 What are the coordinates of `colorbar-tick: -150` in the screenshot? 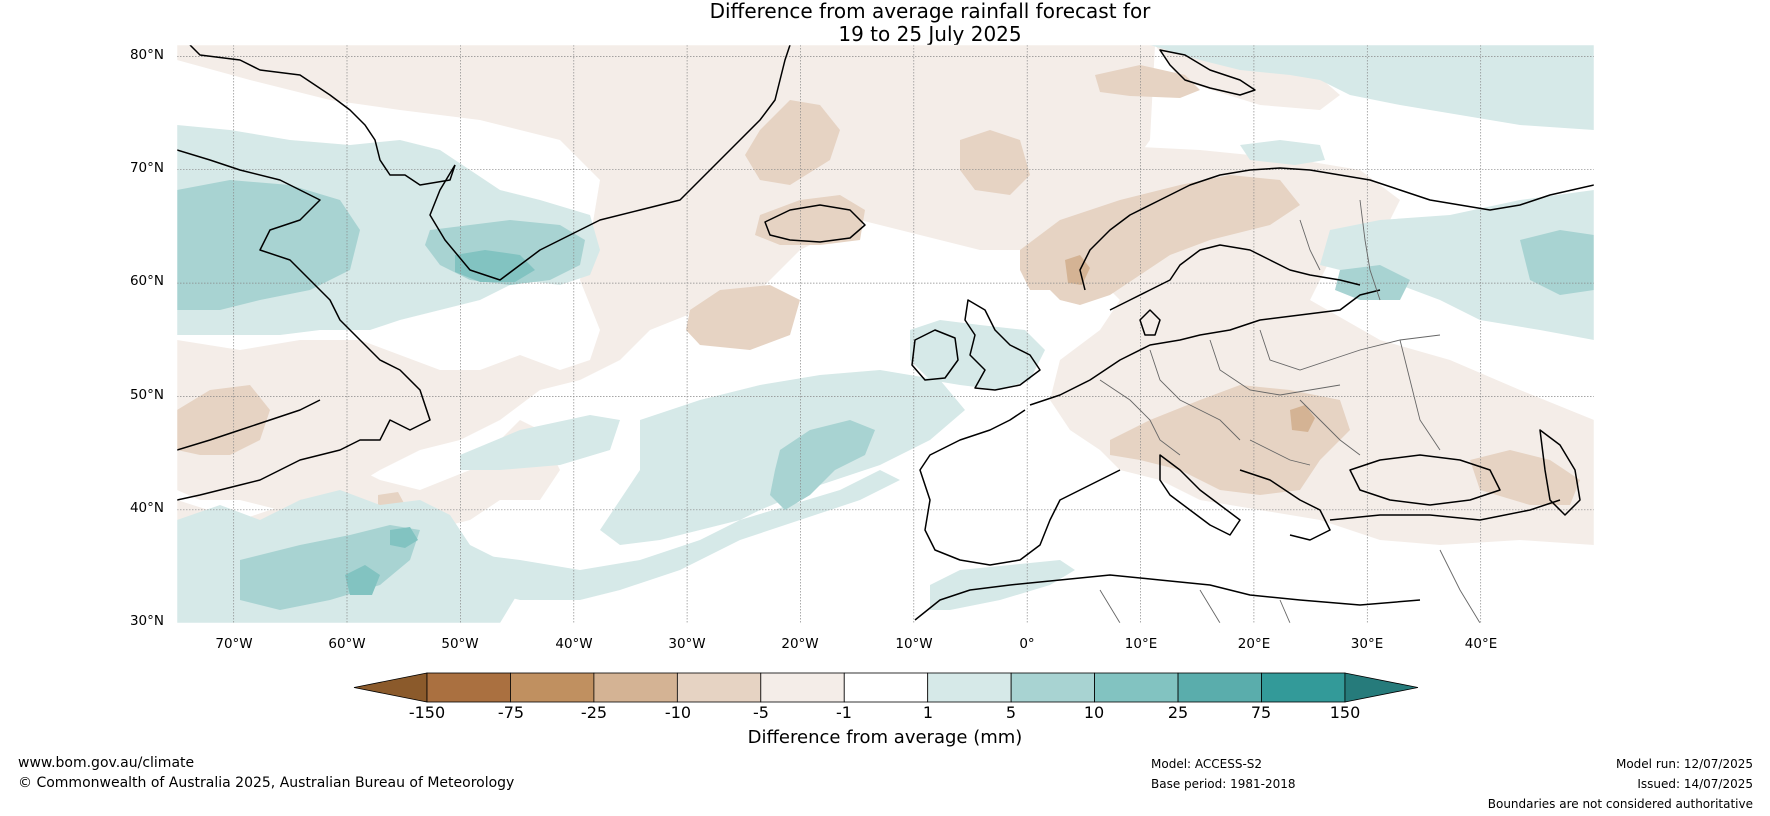 It's located at (427, 712).